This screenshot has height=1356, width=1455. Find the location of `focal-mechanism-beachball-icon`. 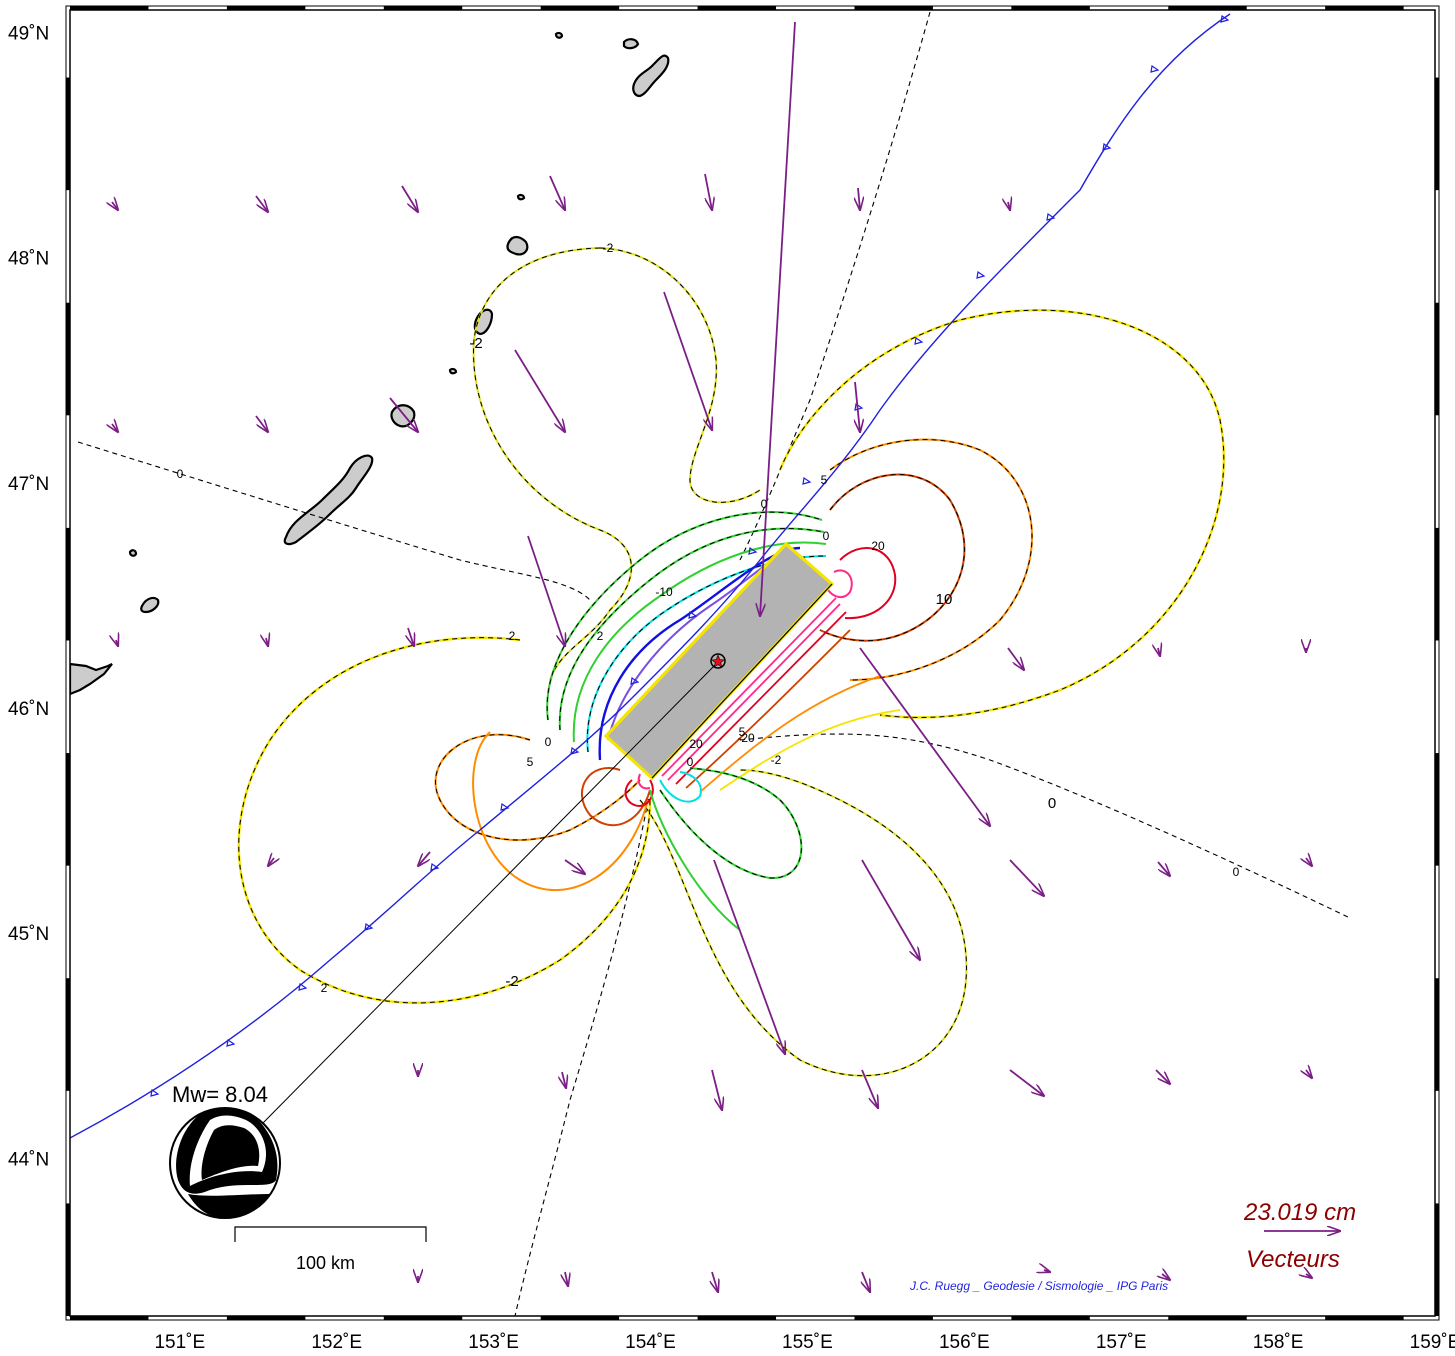

focal-mechanism-beachball-icon is located at coordinates (225, 1163).